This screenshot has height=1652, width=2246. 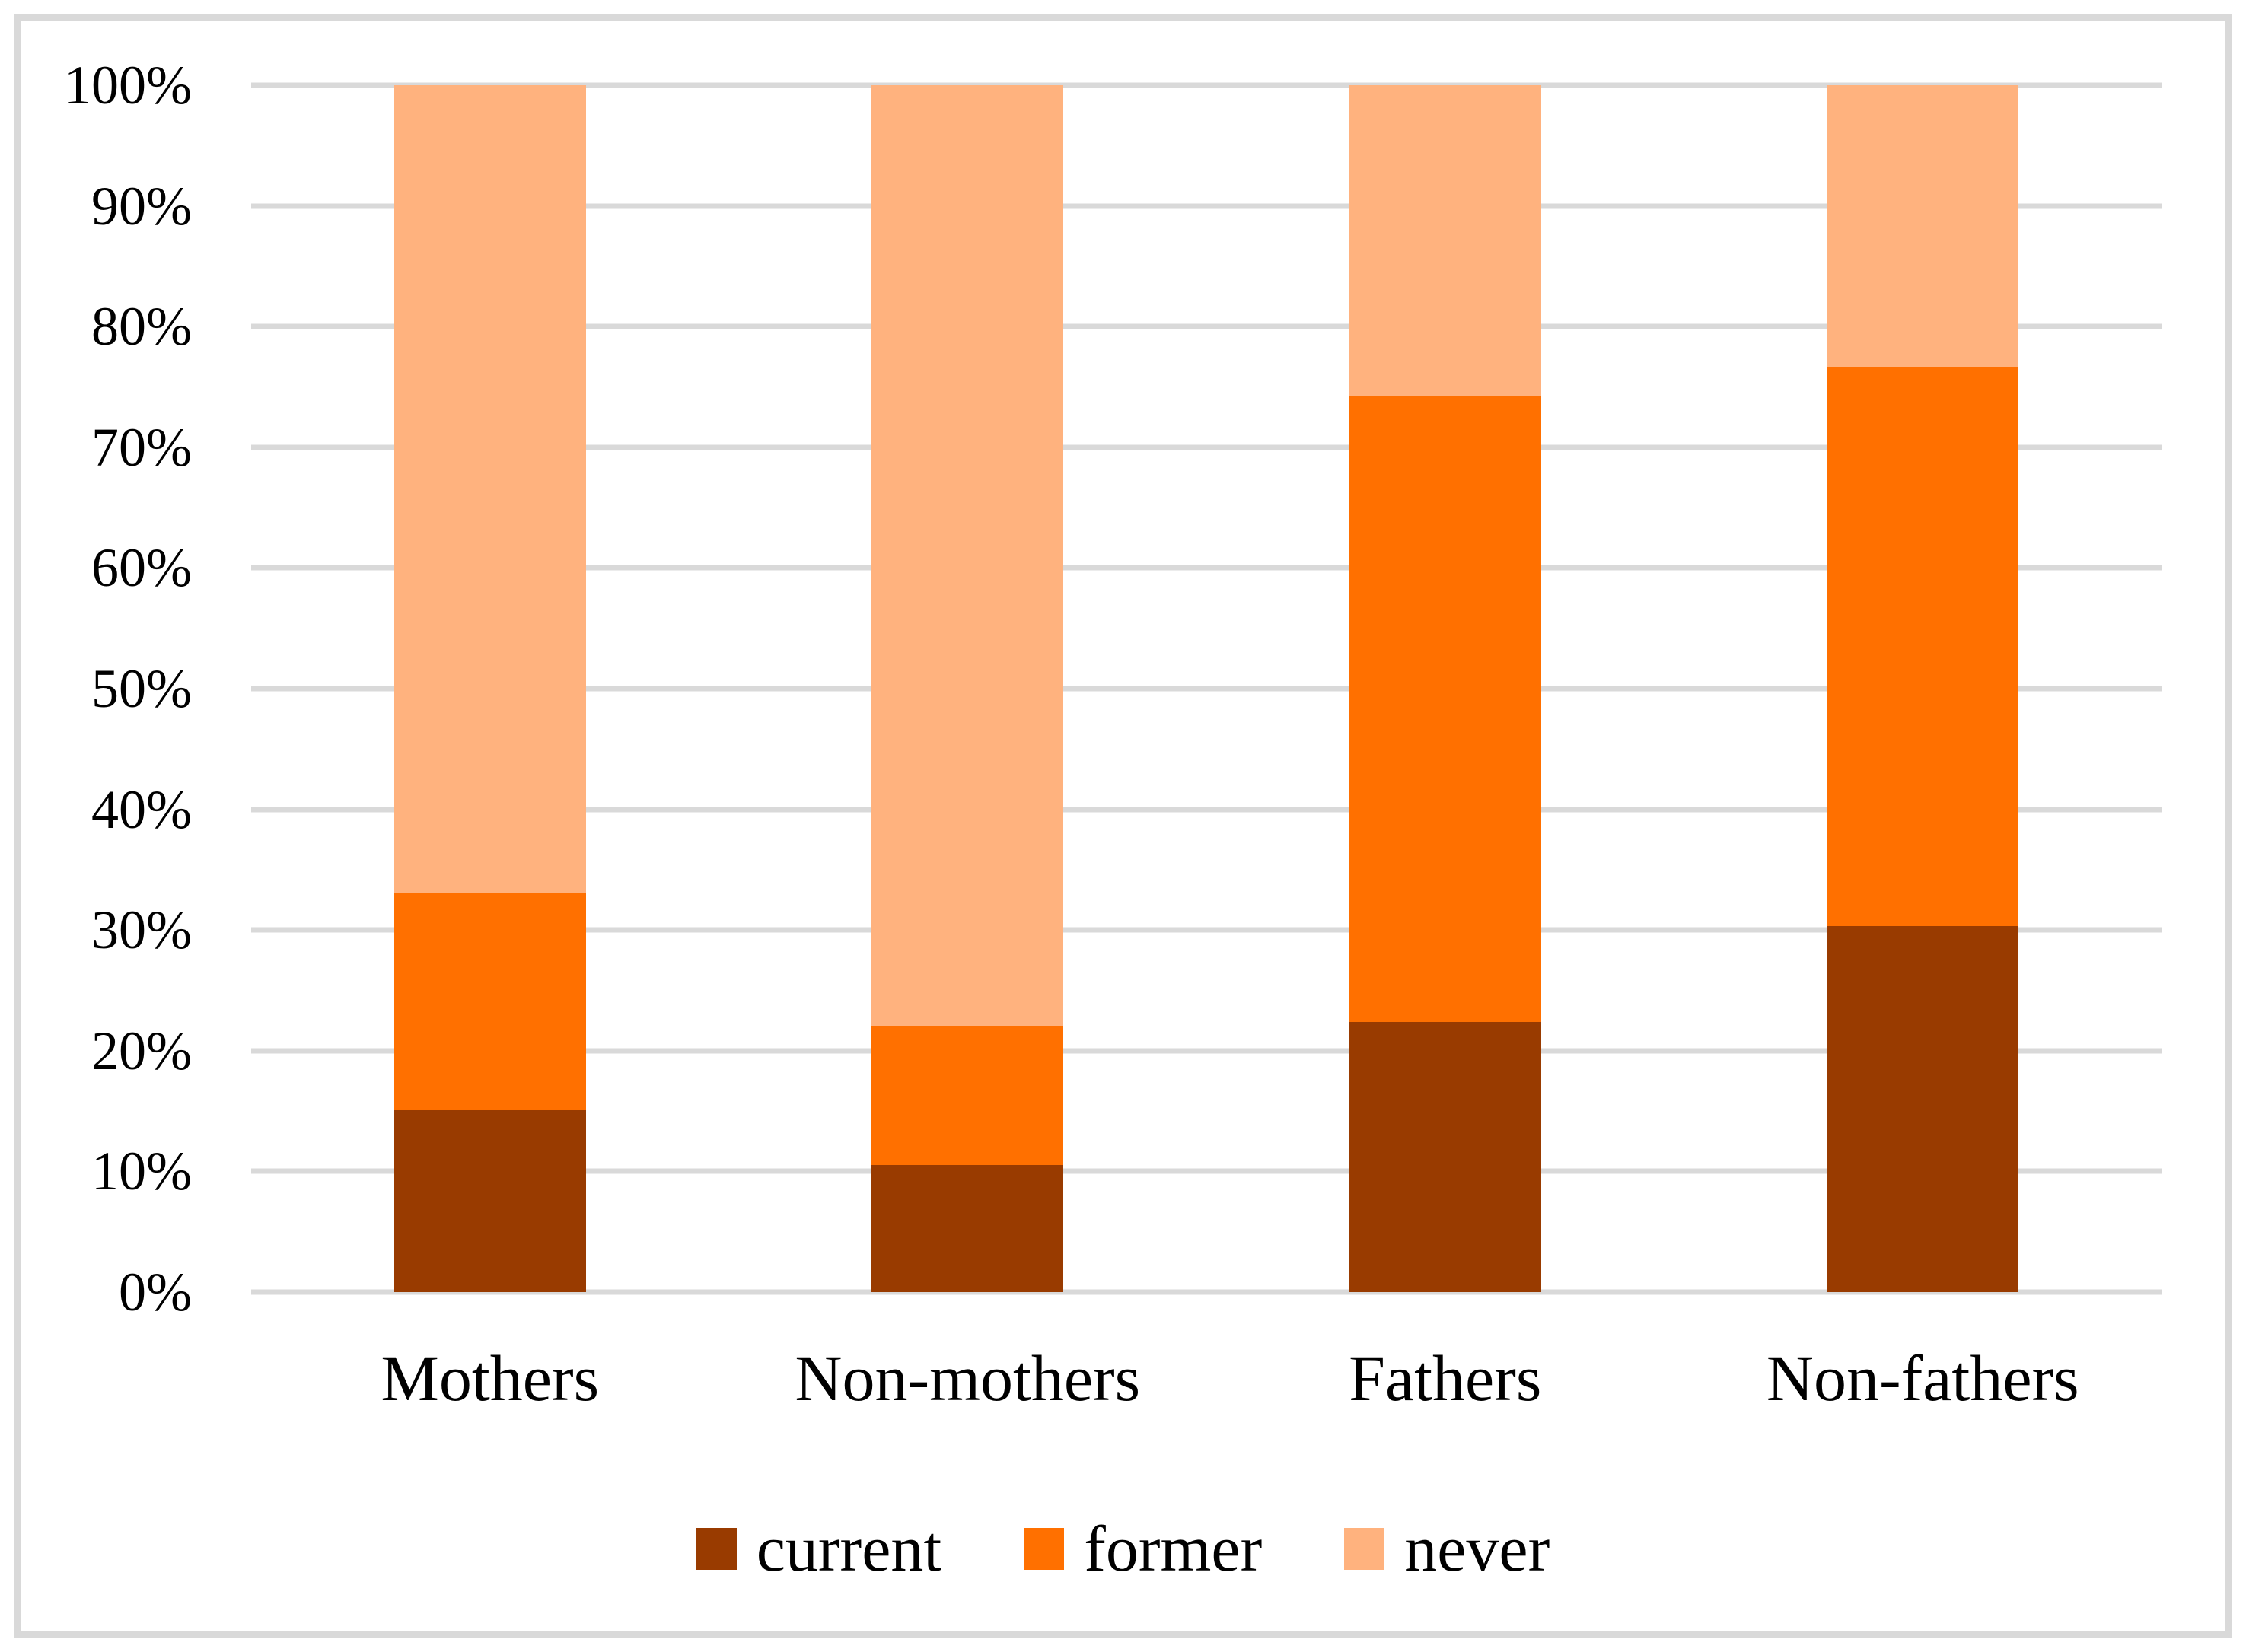 I want to click on legend-item-current: current, so click(x=819, y=1548).